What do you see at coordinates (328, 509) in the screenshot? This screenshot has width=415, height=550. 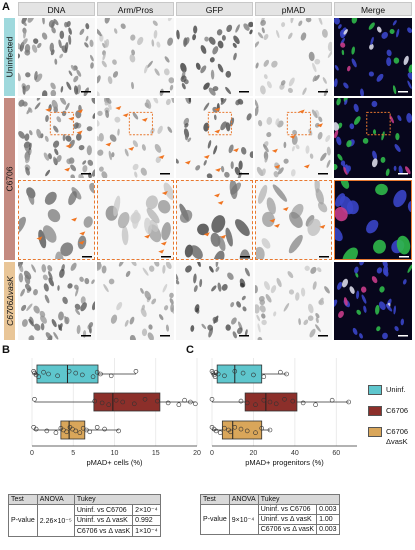 I see `table-value: 0.003` at bounding box center [328, 509].